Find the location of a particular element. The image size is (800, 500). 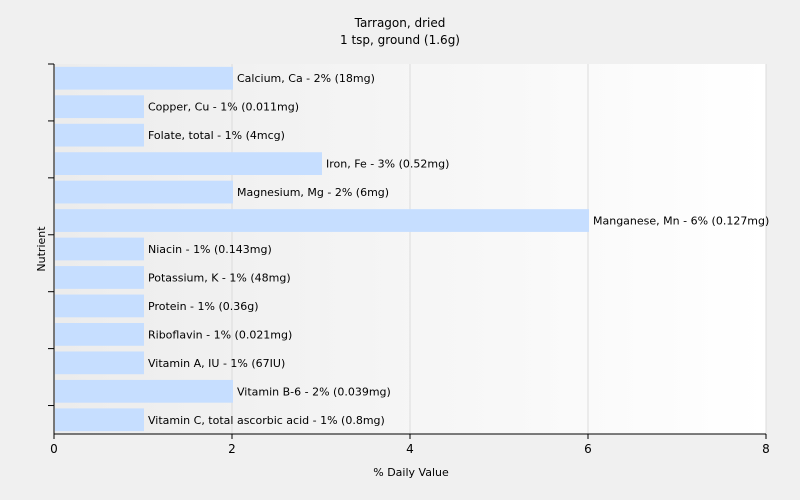

bar-data-label: Manganese, Mn - 6% (0.127mg) is located at coordinates (681, 221).